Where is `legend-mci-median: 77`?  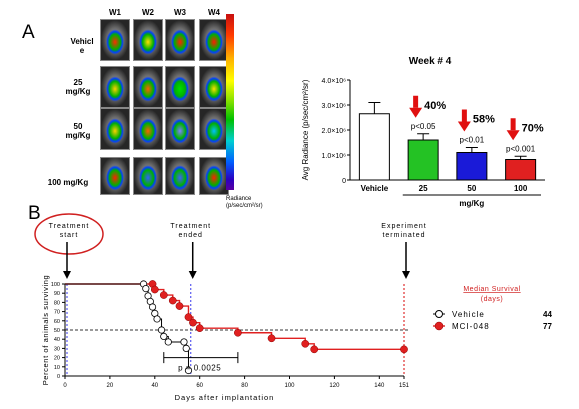 legend-mci-median: 77 is located at coordinates (547, 326).